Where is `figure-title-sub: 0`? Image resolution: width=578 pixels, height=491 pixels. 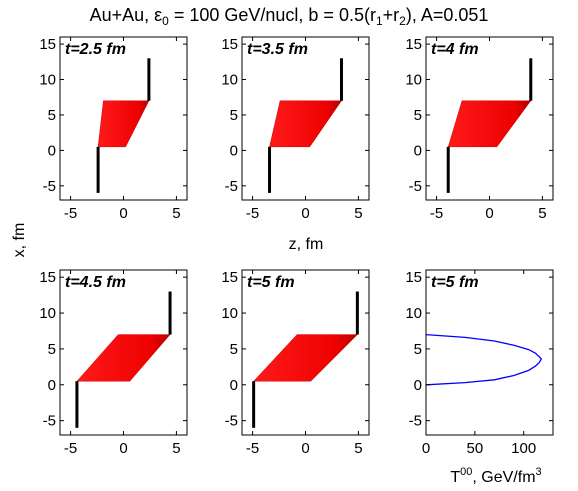
figure-title-sub: 0 is located at coordinates (165, 21).